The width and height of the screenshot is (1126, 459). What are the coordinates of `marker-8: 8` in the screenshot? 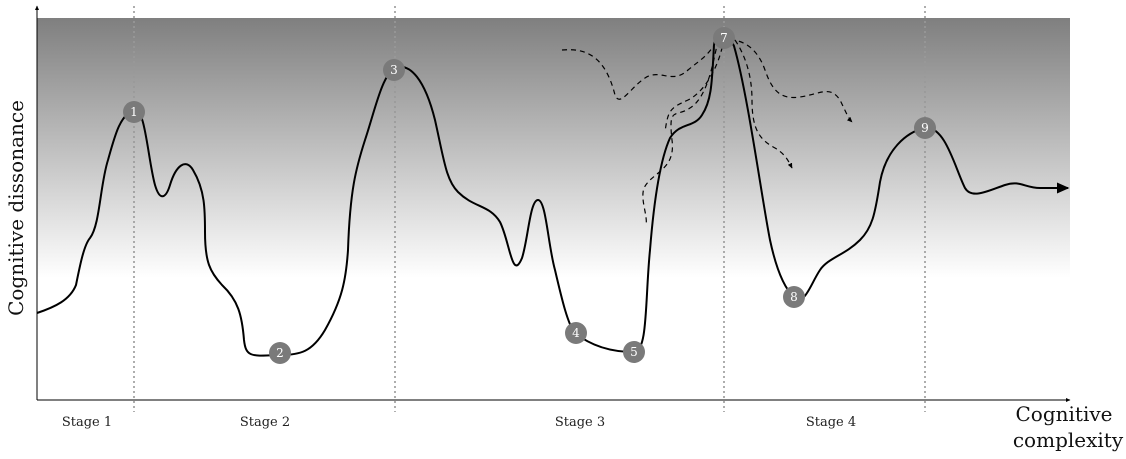 It's located at (794, 297).